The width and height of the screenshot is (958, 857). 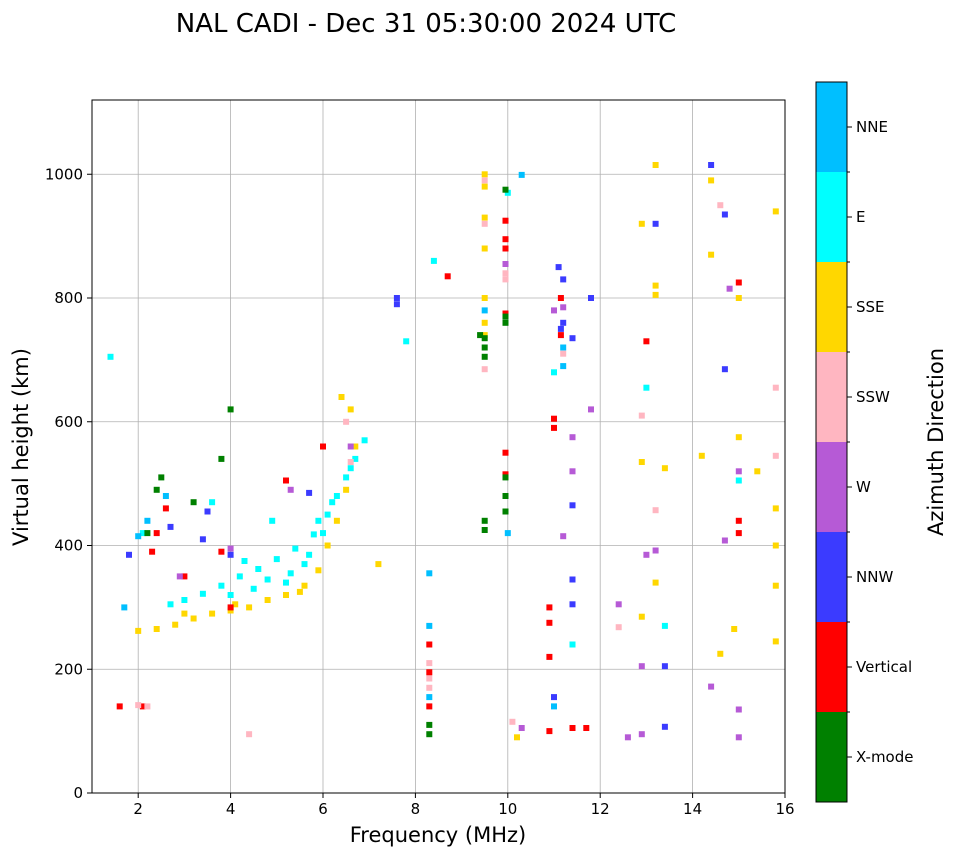 I want to click on colorbar-frame, so click(x=831, y=442).